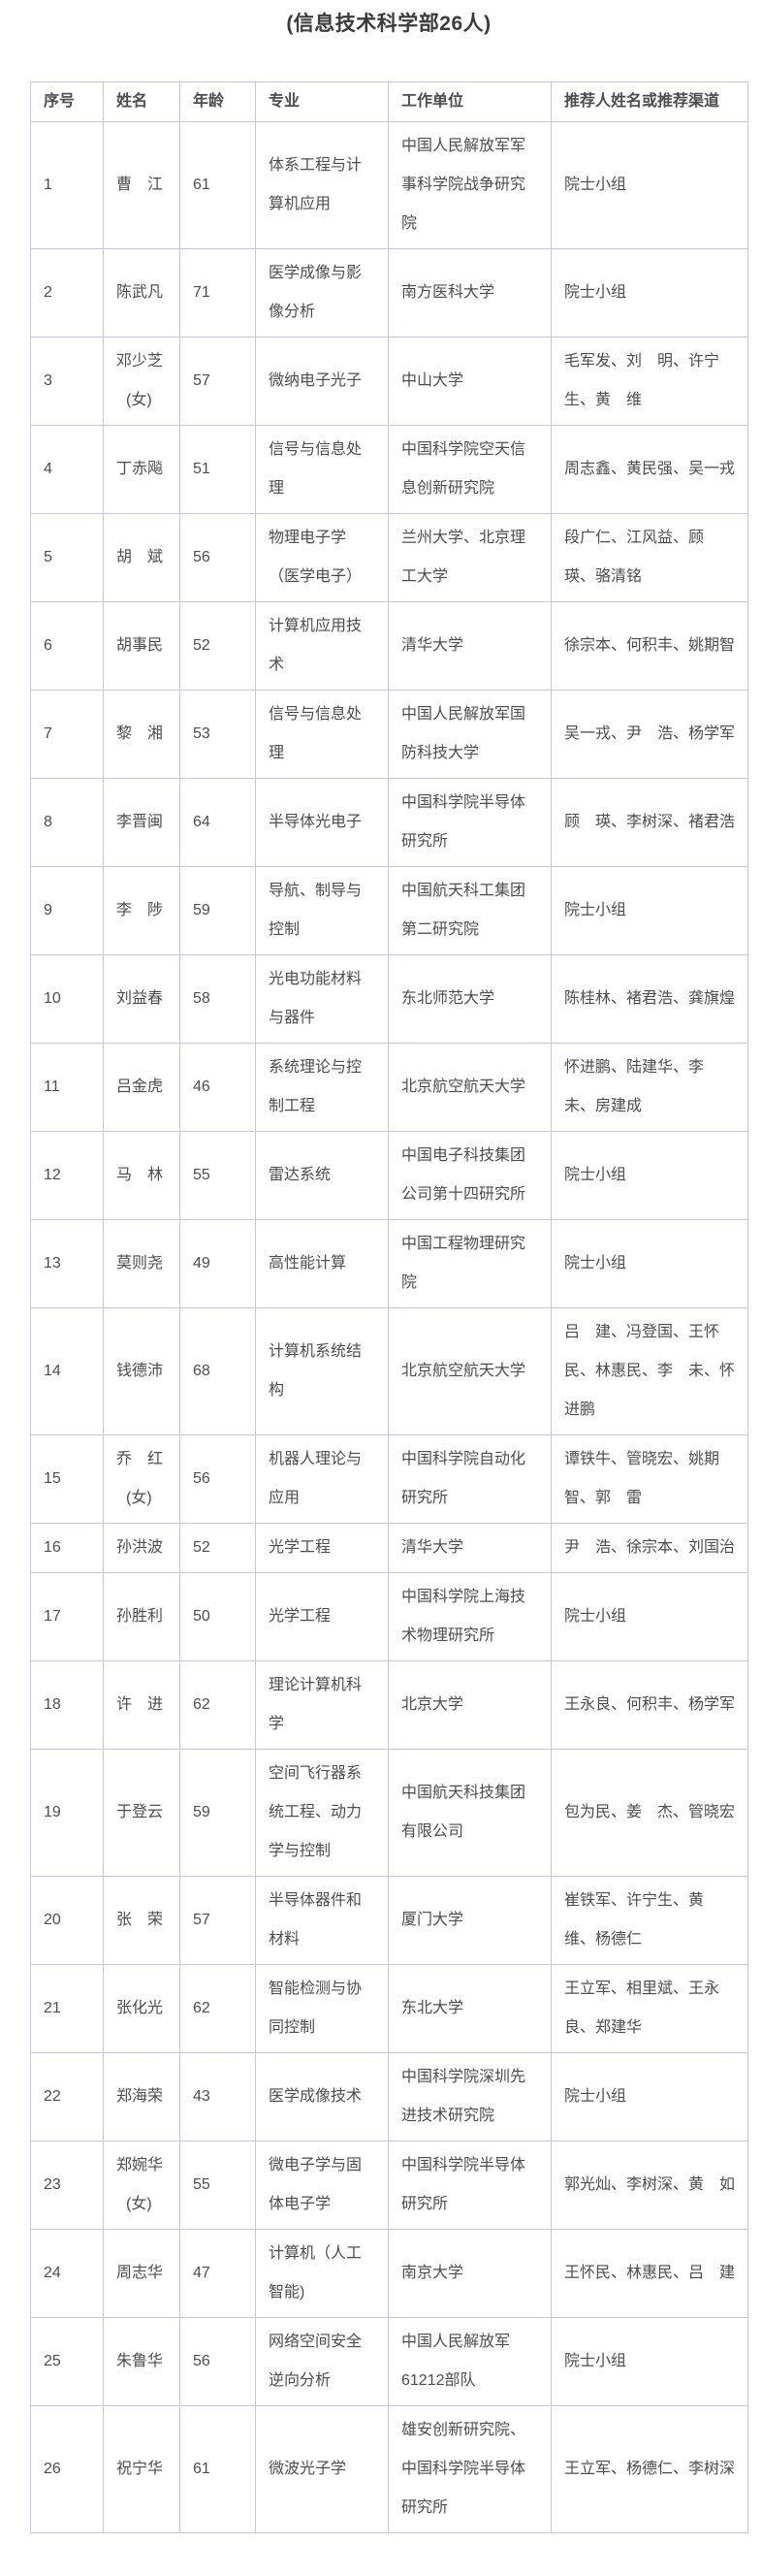 Image resolution: width=762 pixels, height=2576 pixels. What do you see at coordinates (322, 381) in the screenshot?
I see `major-cell: 微纳电子光子` at bounding box center [322, 381].